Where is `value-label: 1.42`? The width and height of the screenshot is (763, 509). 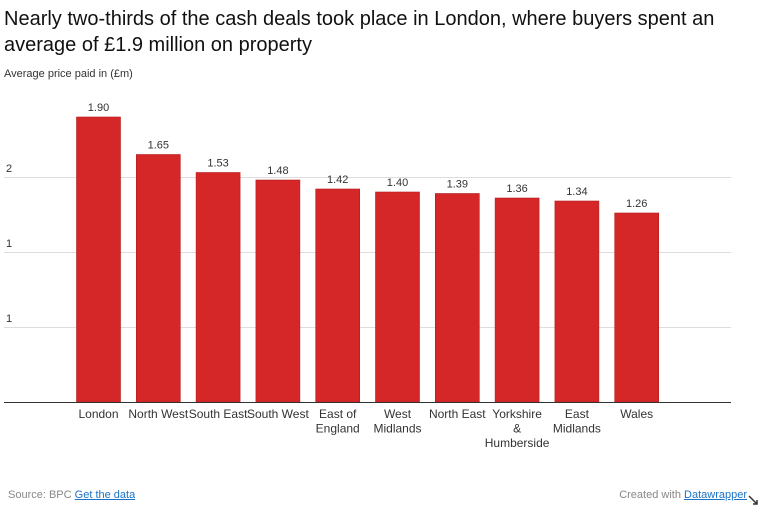 value-label: 1.42 is located at coordinates (337, 180).